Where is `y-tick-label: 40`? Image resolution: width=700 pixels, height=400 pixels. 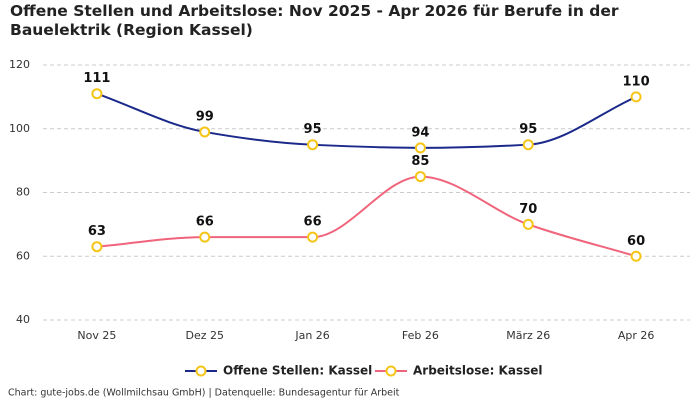
y-tick-label: 40 is located at coordinates (23, 319).